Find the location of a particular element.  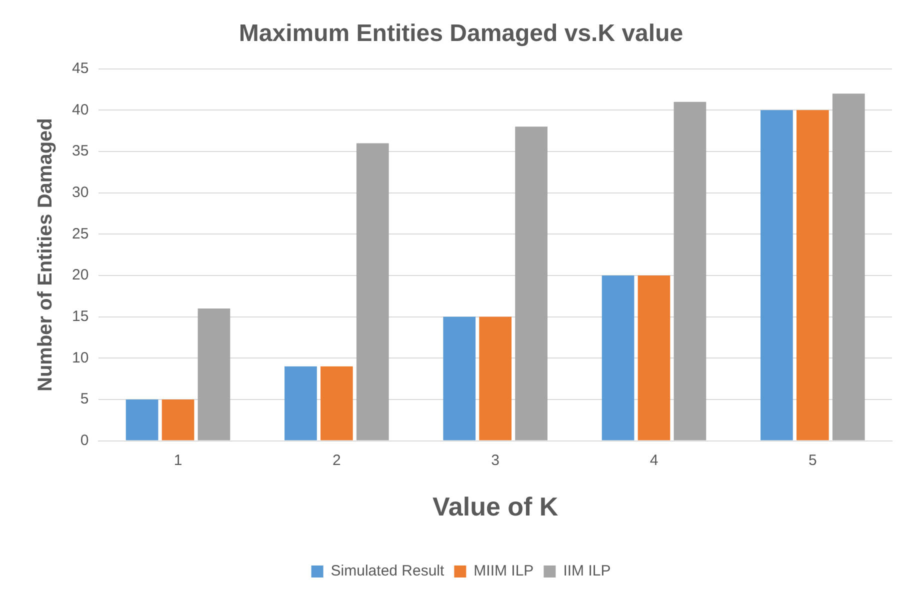

y-tick-label: 25 is located at coordinates (80, 233).